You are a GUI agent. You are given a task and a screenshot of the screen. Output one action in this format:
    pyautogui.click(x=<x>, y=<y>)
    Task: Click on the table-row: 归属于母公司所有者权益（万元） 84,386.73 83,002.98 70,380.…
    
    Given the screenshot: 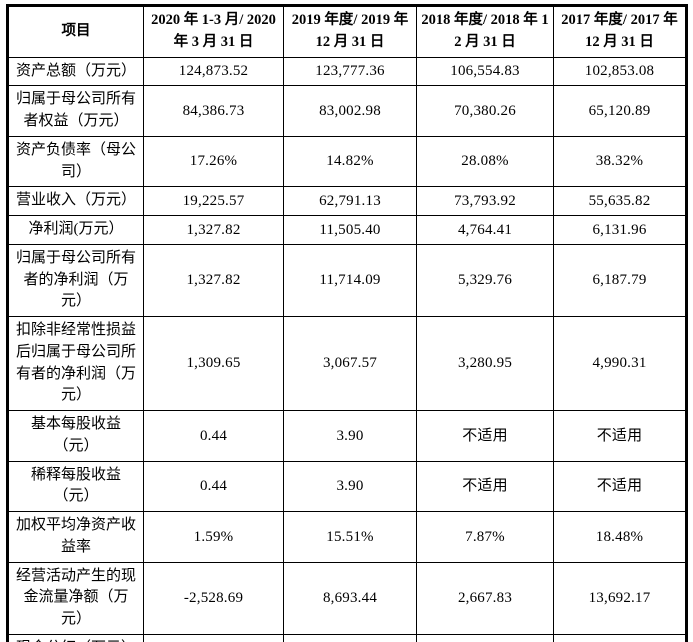 What is the action you would take?
    pyautogui.click(x=347, y=111)
    